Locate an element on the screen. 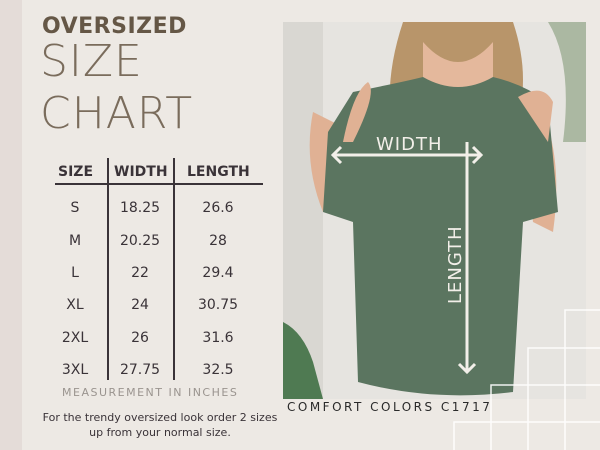  header-size: SIZE is located at coordinates (76, 172).